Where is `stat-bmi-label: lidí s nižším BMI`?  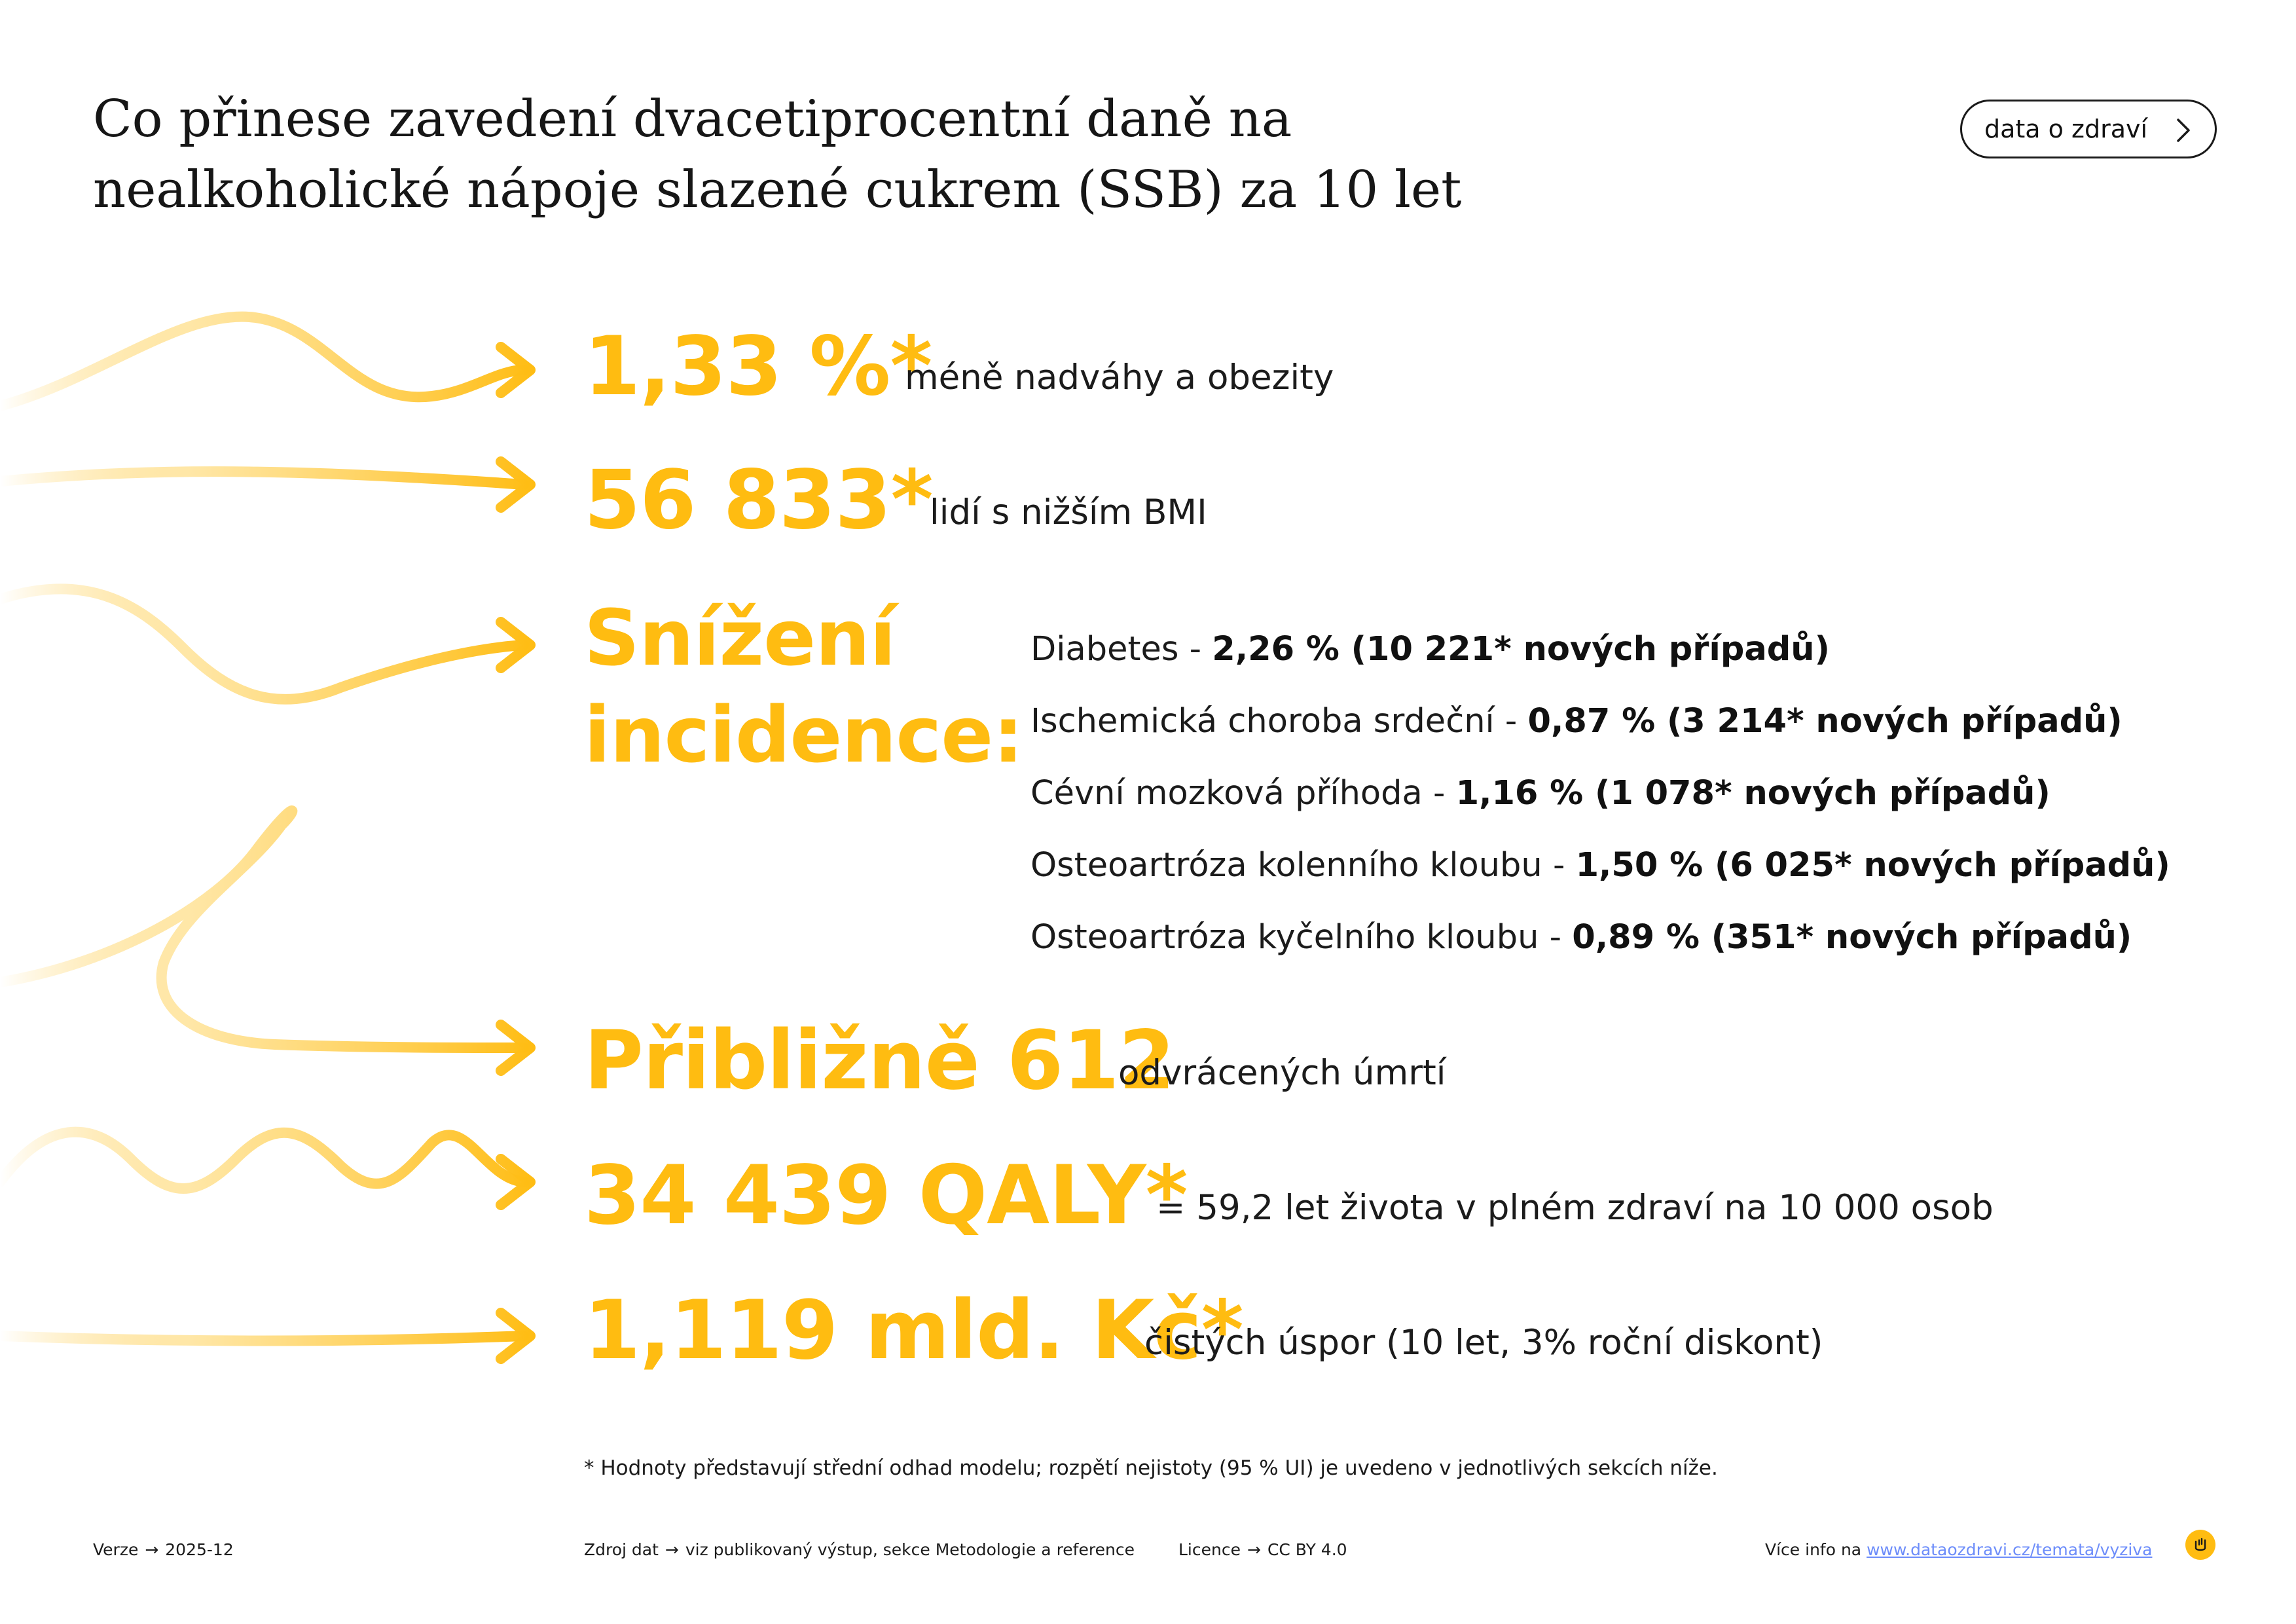
stat-bmi-label: lidí s nižším BMI is located at coordinates (1068, 512).